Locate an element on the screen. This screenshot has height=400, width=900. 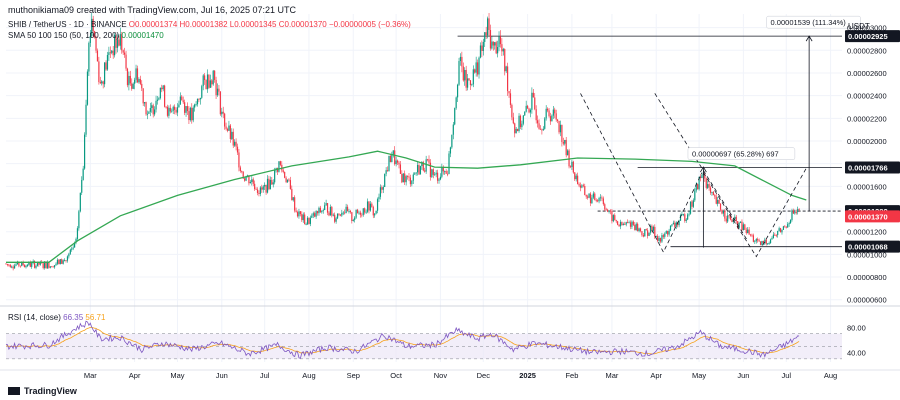
sma-label: SMA 50 100 150 (50, 100, 200) is located at coordinates (64, 35).